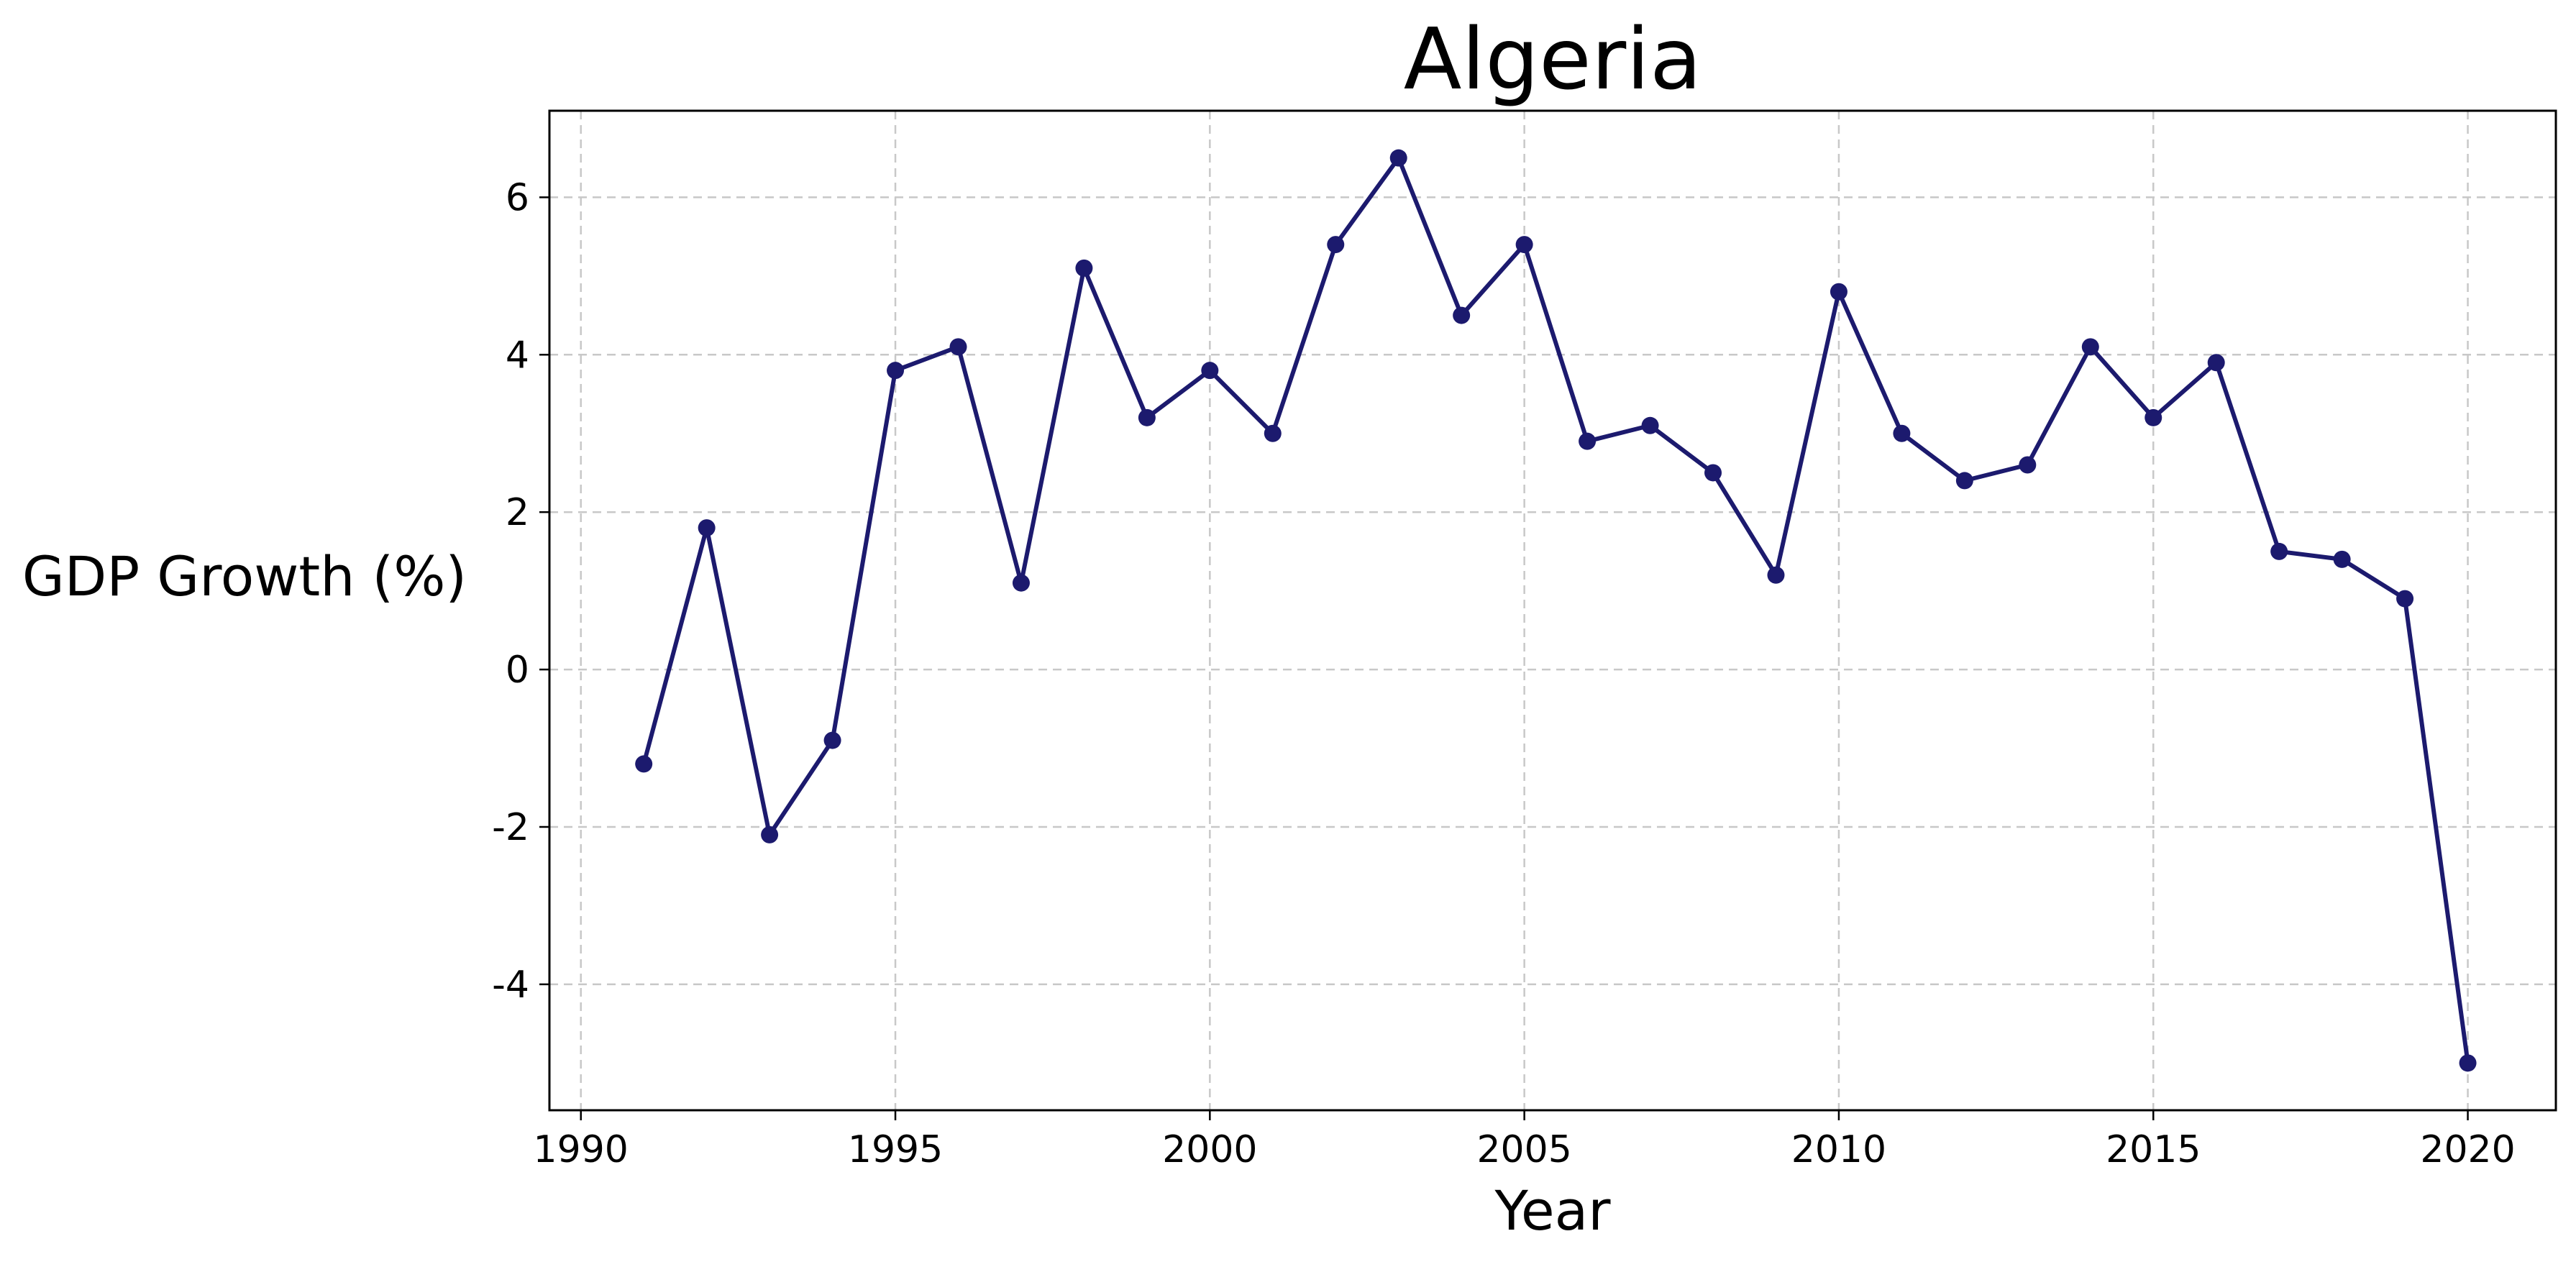 The height and width of the screenshot is (1267, 2576). I want to click on y-tick-label: 2, so click(517, 512).